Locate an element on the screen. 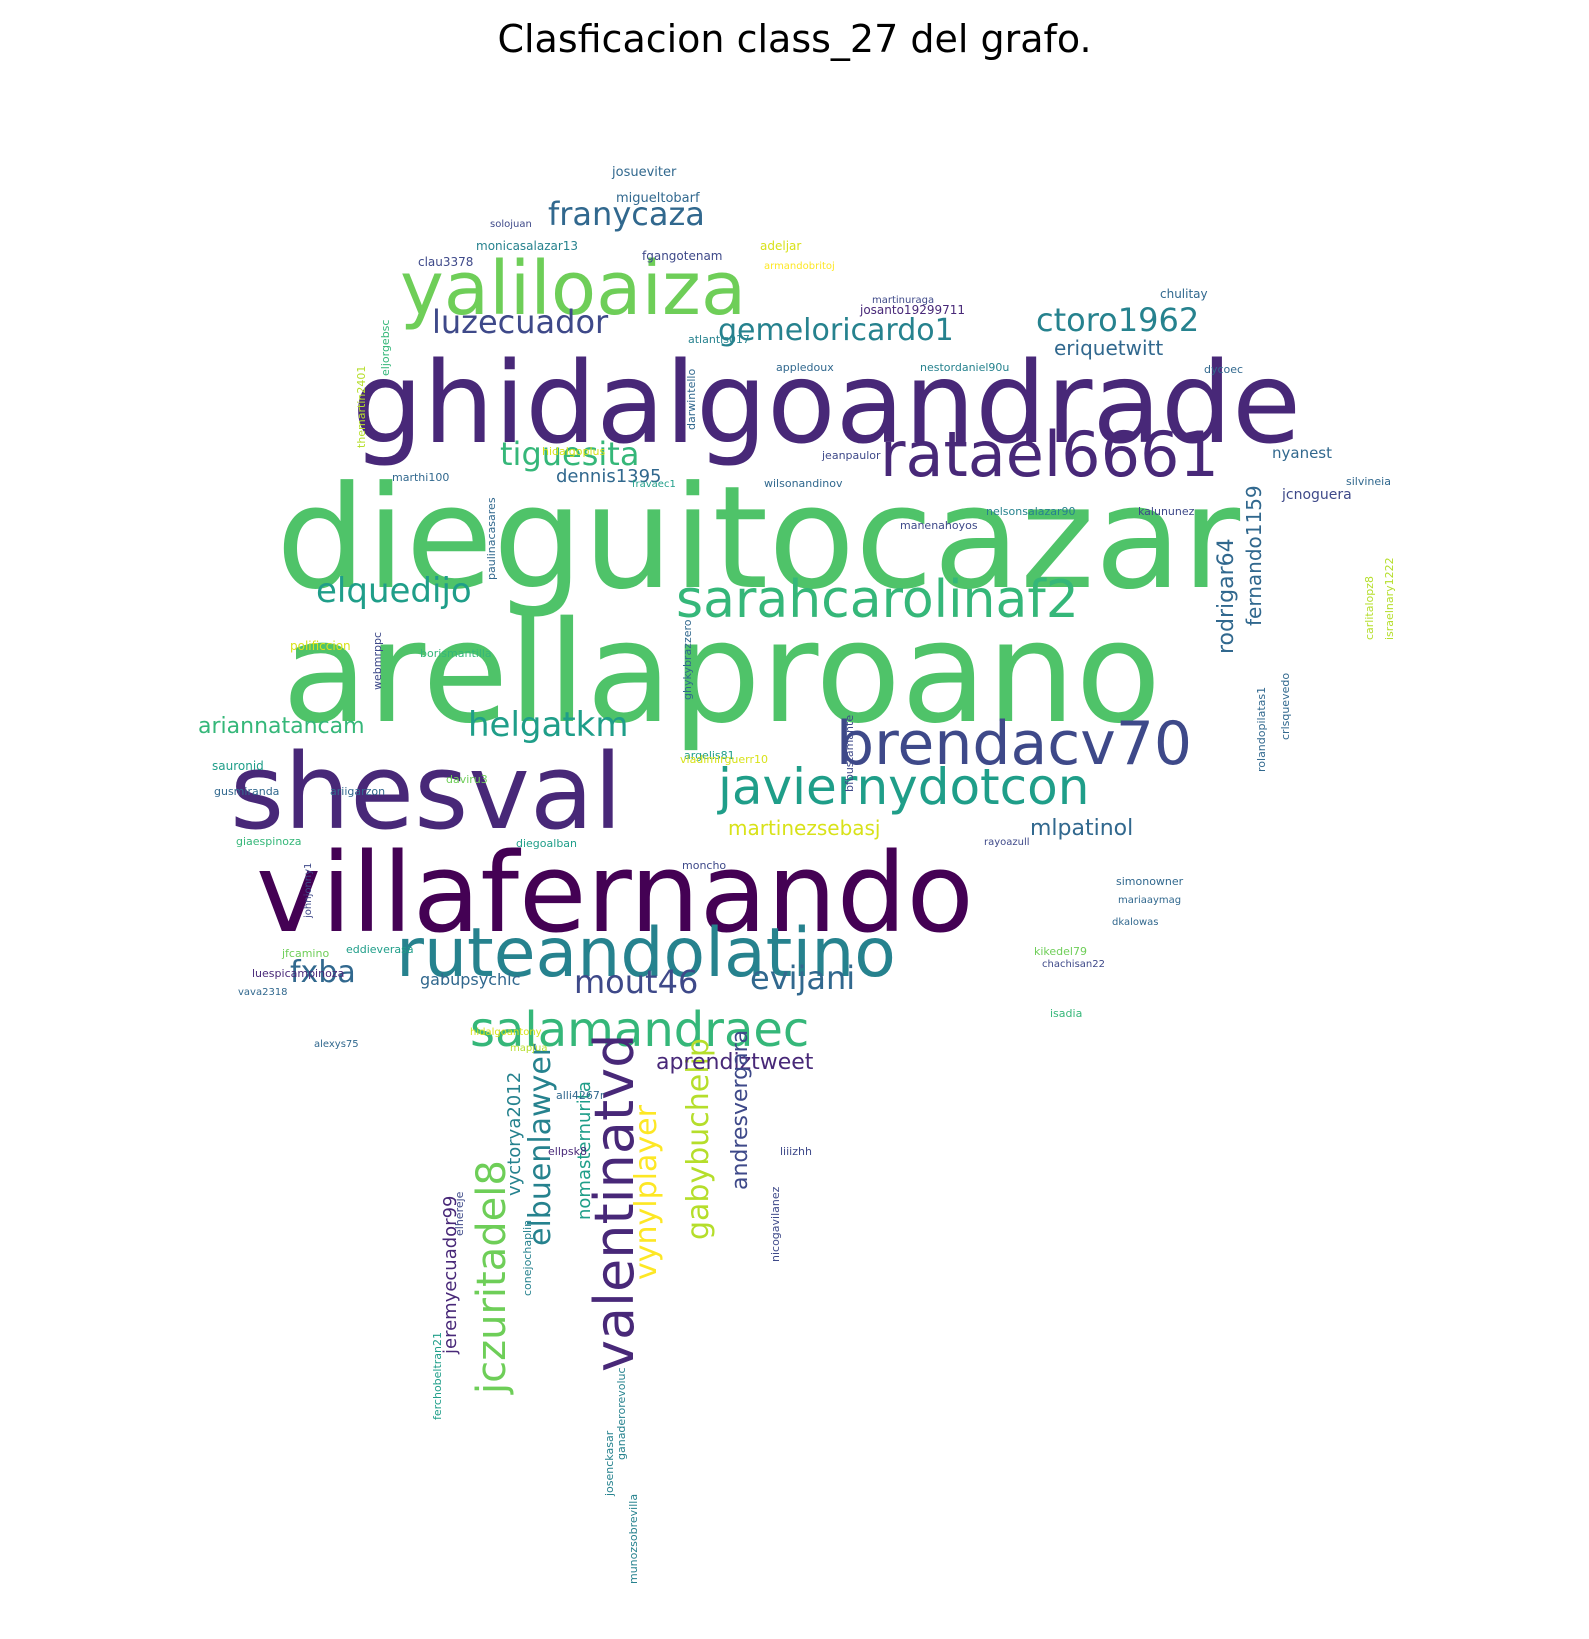  cloud-word: vyctorya2012 is located at coordinates (514, 1133).